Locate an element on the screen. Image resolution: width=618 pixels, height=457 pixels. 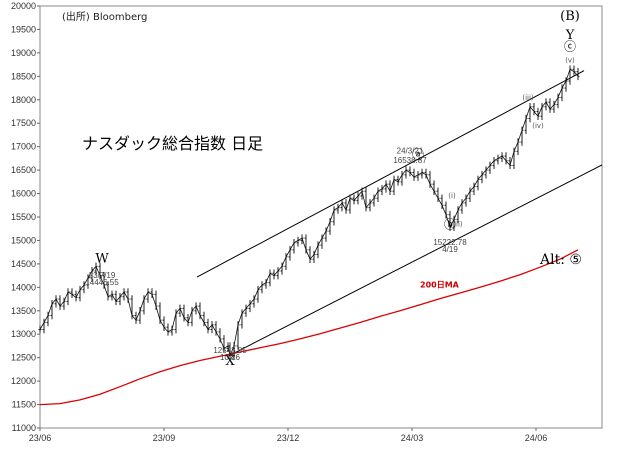
x-tick-label: 23/12 is located at coordinates (288, 438).